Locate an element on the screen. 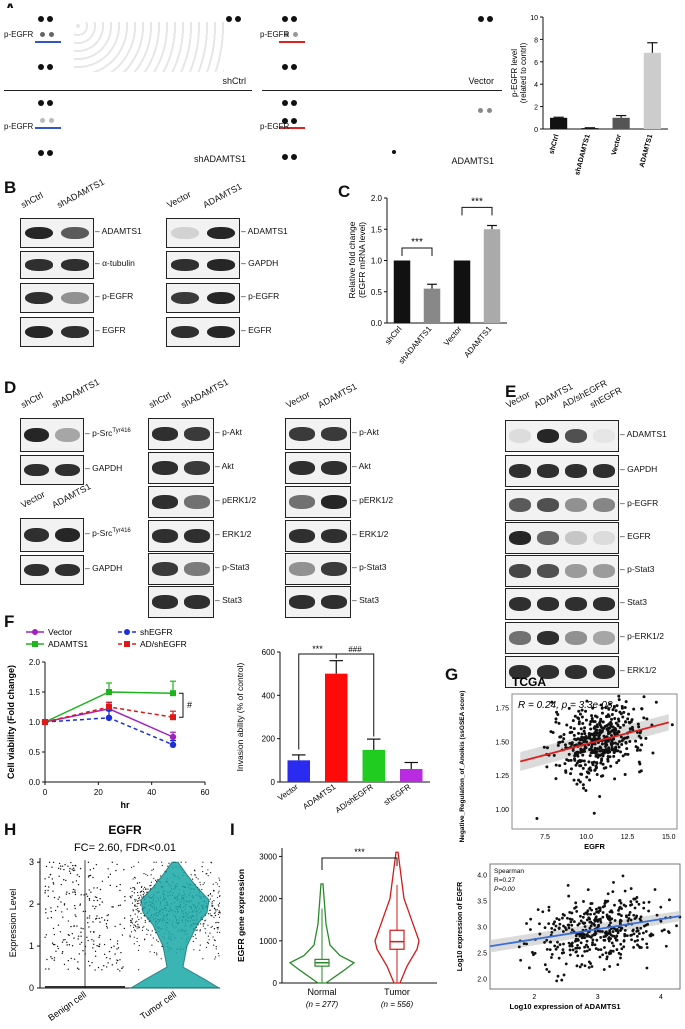  x-tick-label: 15.0 is located at coordinates (669, 837).